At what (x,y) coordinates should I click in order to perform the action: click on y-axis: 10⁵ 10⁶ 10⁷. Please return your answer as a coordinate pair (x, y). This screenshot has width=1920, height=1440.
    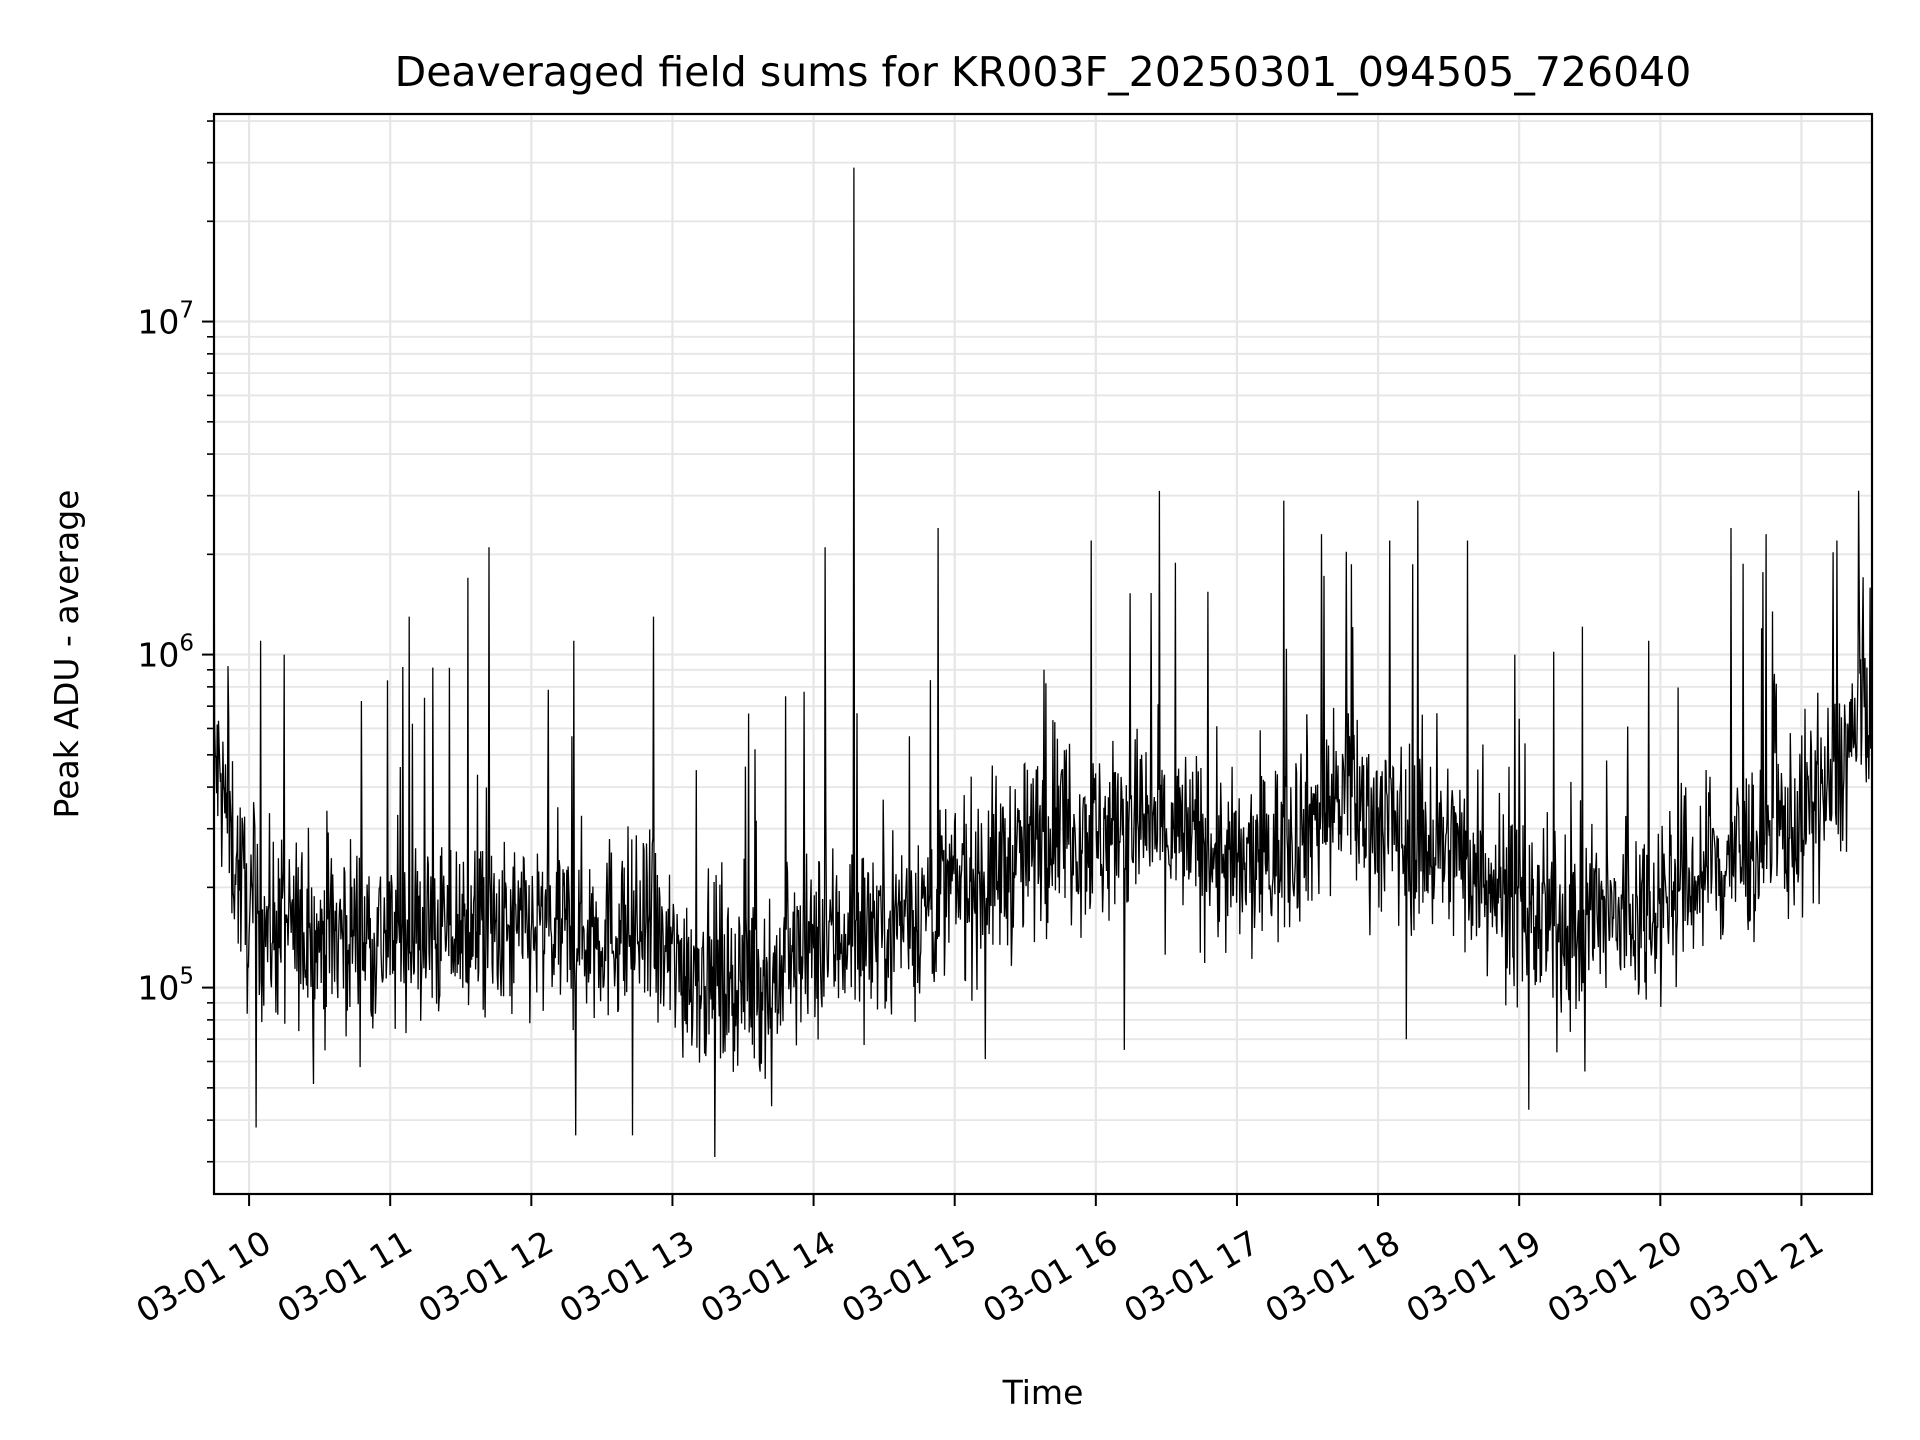
    Looking at the image, I should click on (175, 641).